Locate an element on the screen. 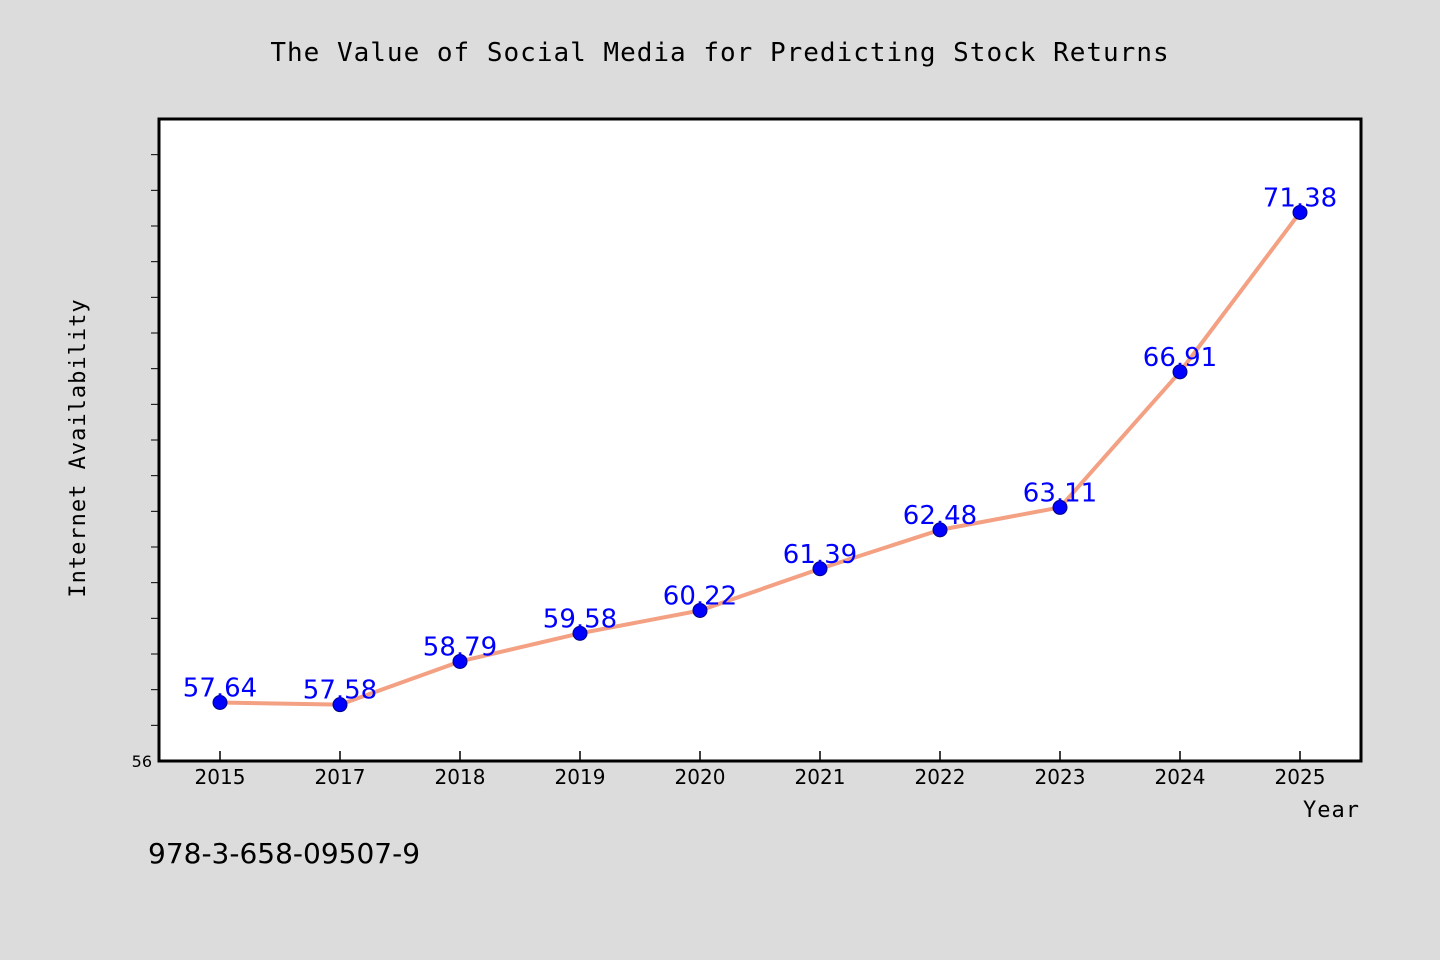  x-tick-label: 2019 is located at coordinates (580, 777).